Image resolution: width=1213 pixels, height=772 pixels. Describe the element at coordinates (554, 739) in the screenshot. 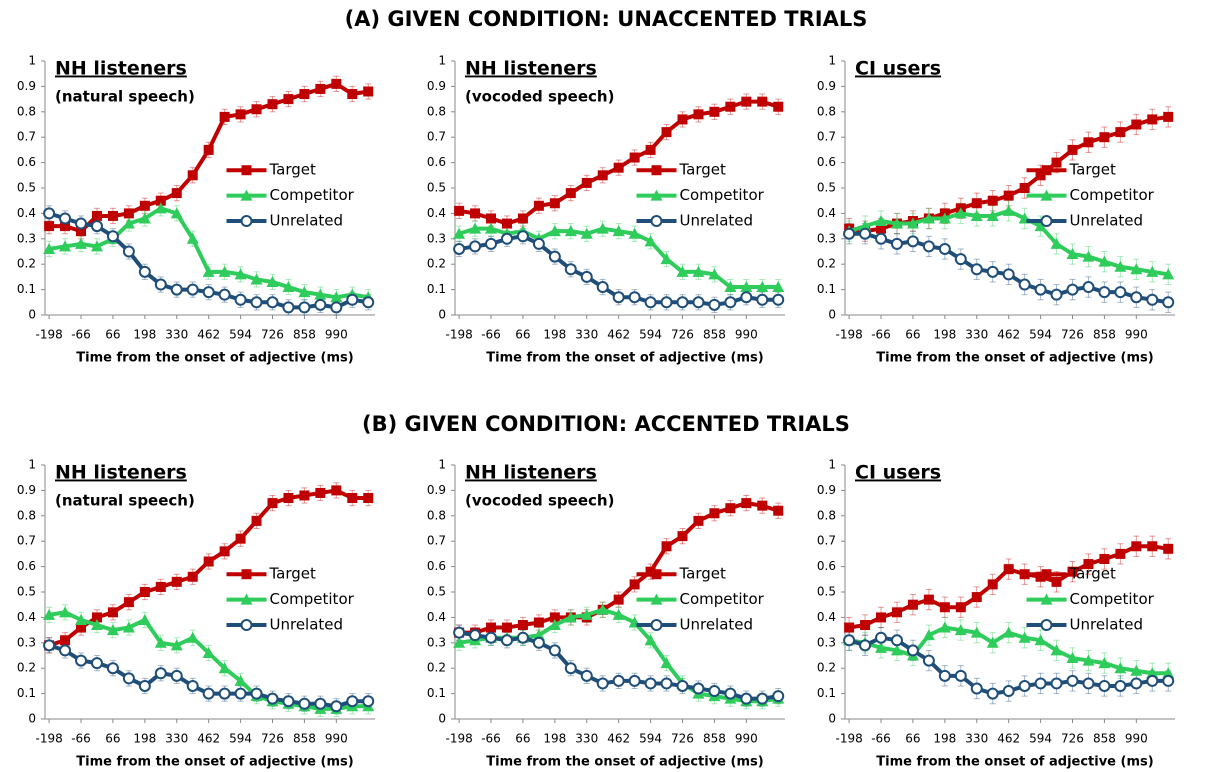

I see `x-tick-label: 198` at that location.